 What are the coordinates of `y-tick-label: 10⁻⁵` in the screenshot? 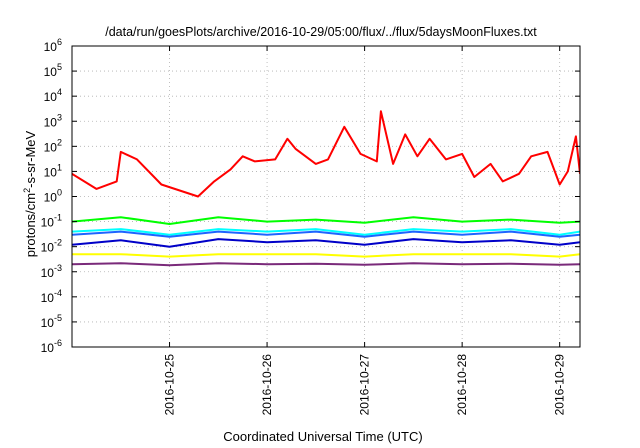 It's located at (51, 321).